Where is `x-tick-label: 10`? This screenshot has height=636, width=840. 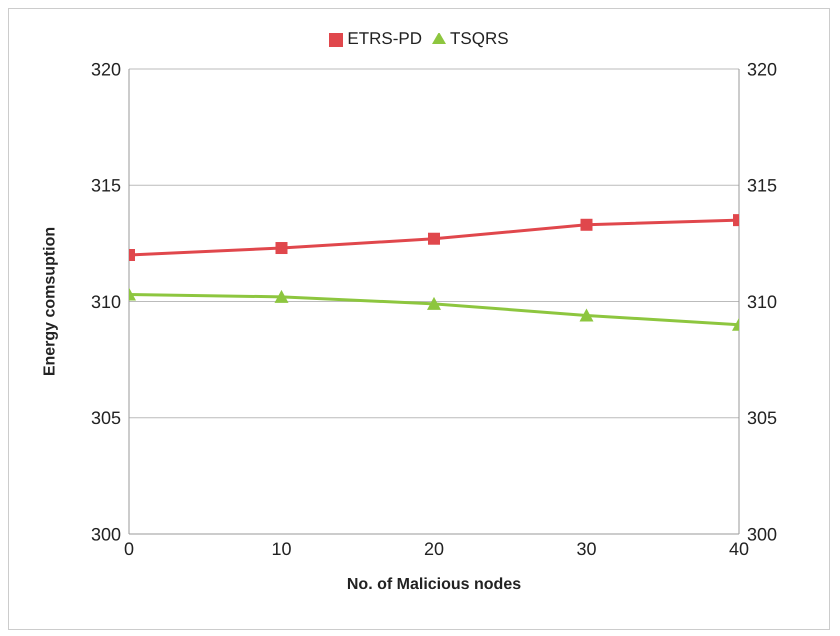
x-tick-label: 10 is located at coordinates (281, 548).